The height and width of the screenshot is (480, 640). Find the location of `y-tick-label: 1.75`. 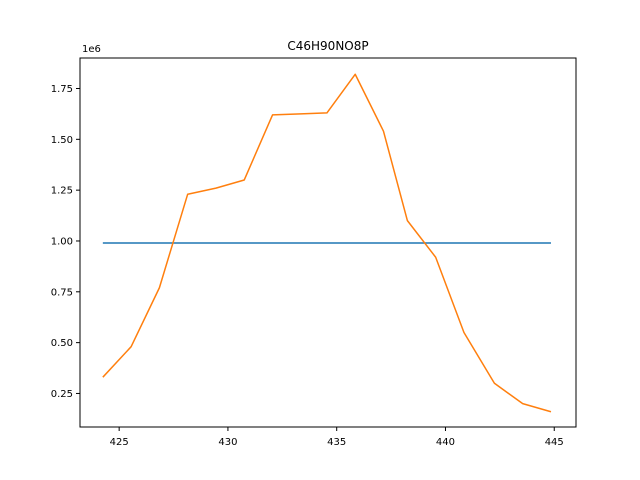

y-tick-label: 1.75 is located at coordinates (62, 89).